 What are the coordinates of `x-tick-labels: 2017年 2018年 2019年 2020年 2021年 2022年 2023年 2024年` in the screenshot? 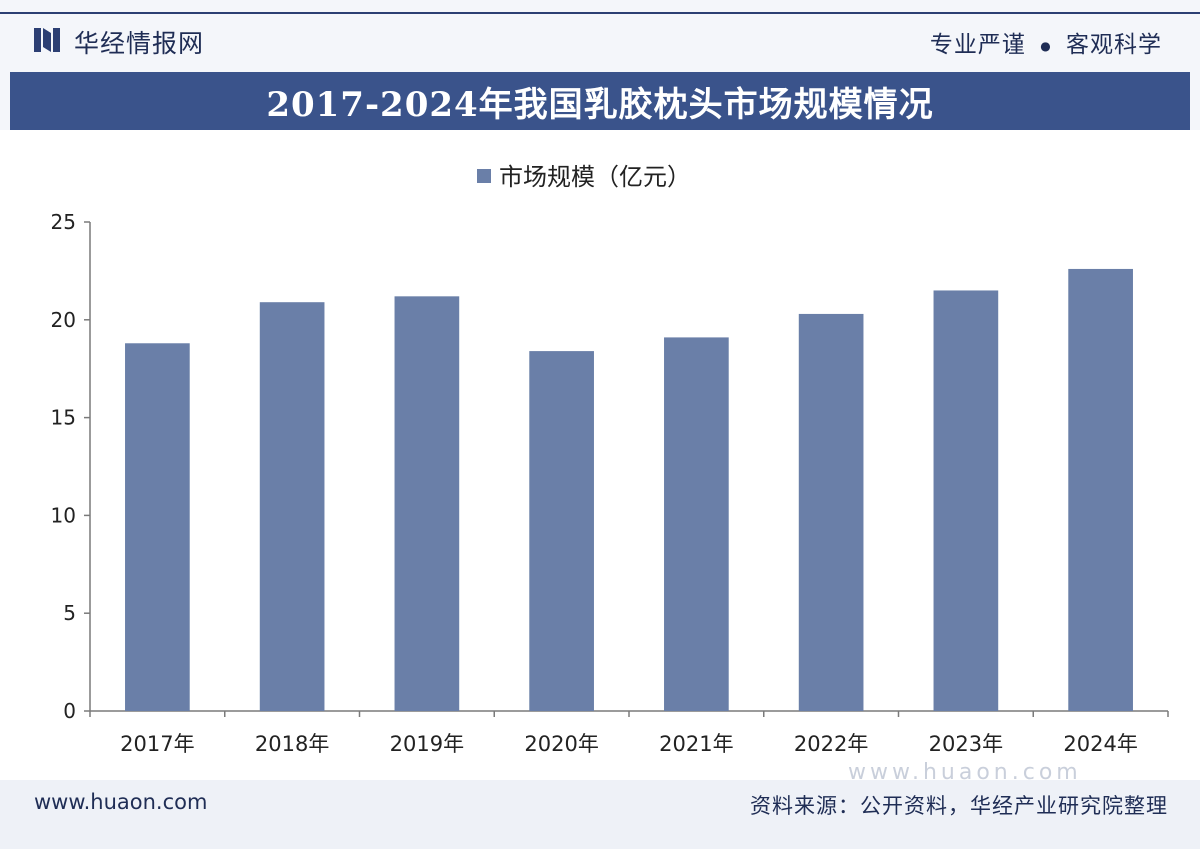 It's located at (629, 744).